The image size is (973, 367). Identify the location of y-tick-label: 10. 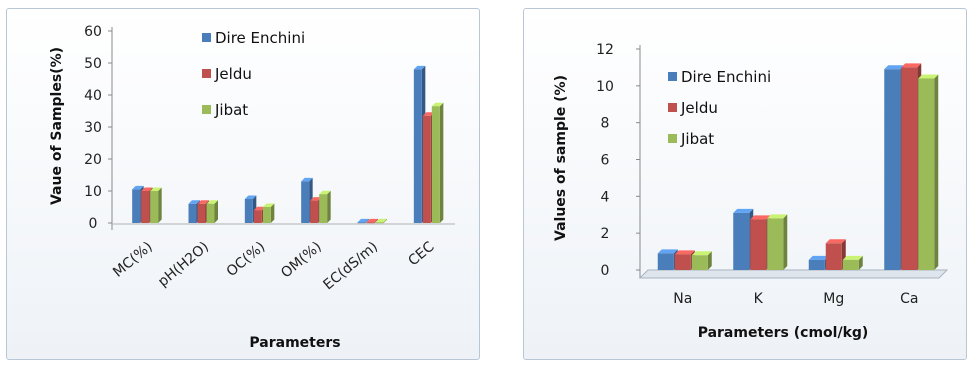
(93, 192).